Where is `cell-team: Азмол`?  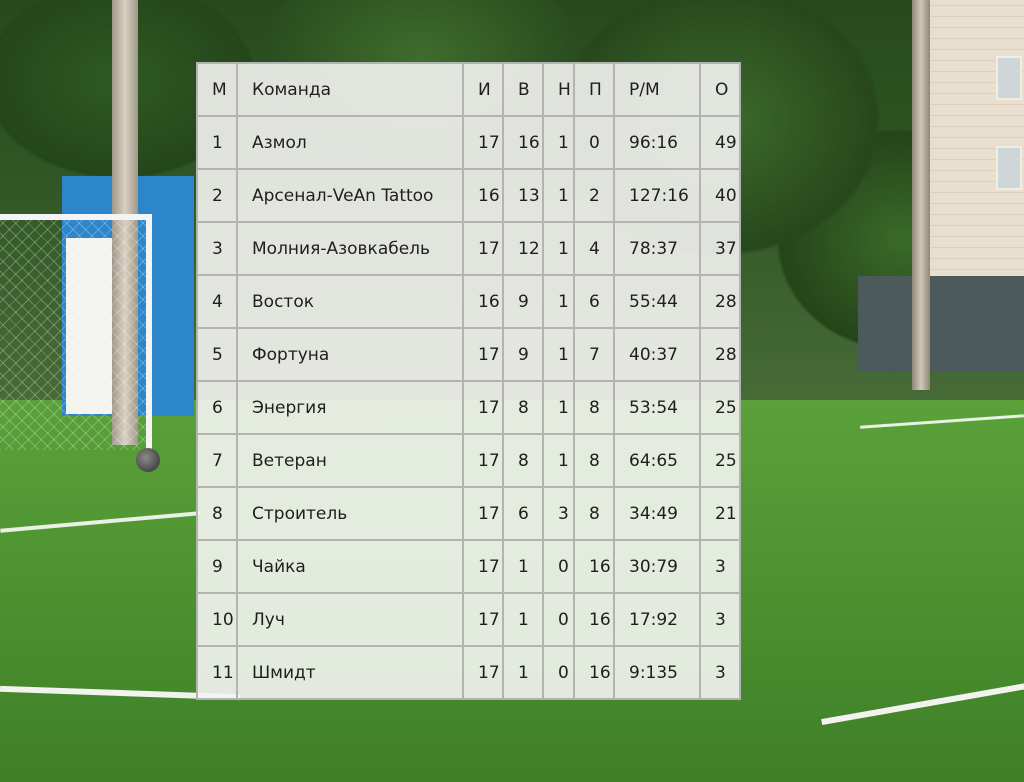
cell-team: Азмол is located at coordinates (350, 142).